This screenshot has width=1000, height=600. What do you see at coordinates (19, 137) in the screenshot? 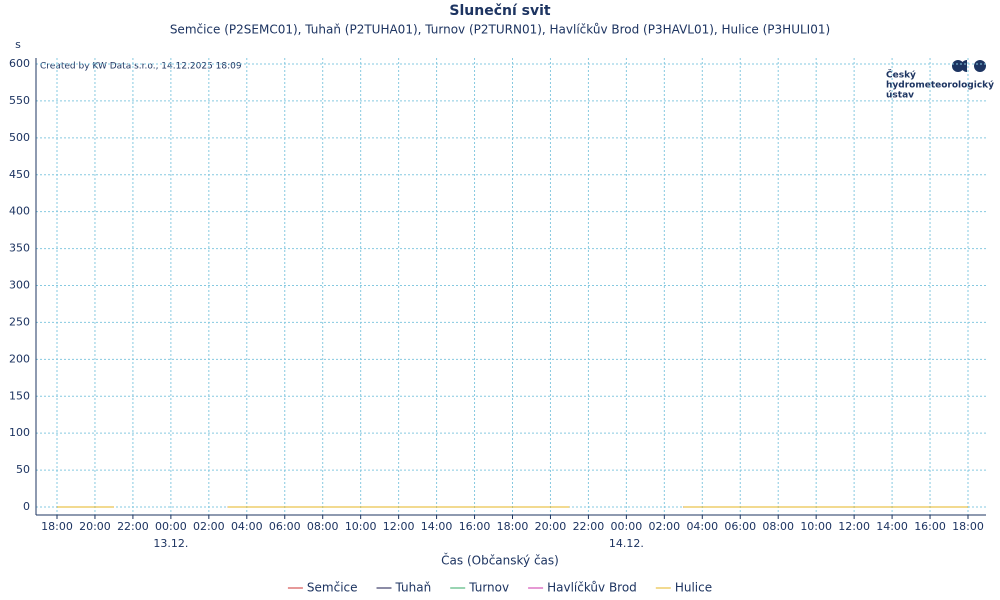
I see `y-tick-label: 500` at bounding box center [19, 137].